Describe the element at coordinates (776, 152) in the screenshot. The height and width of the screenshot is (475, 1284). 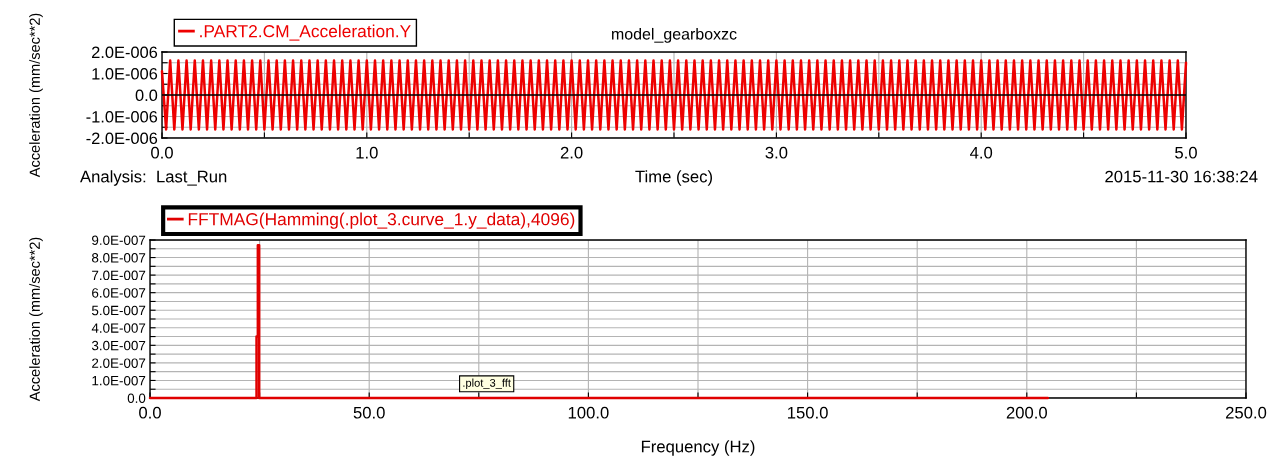
I see `x-tick-label: 3.0` at that location.